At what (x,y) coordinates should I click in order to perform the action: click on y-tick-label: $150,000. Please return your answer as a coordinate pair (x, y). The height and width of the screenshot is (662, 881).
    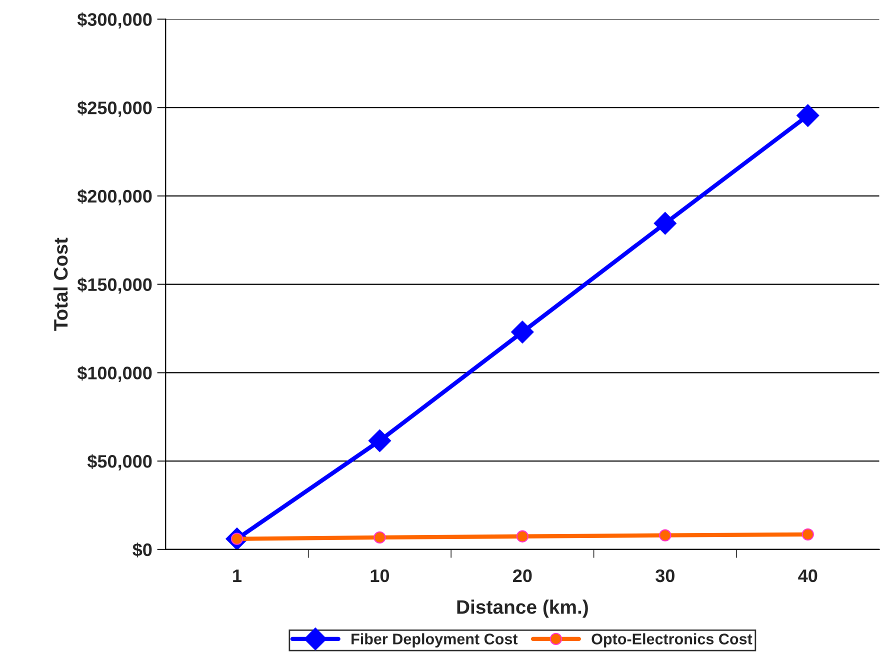
    Looking at the image, I should click on (114, 285).